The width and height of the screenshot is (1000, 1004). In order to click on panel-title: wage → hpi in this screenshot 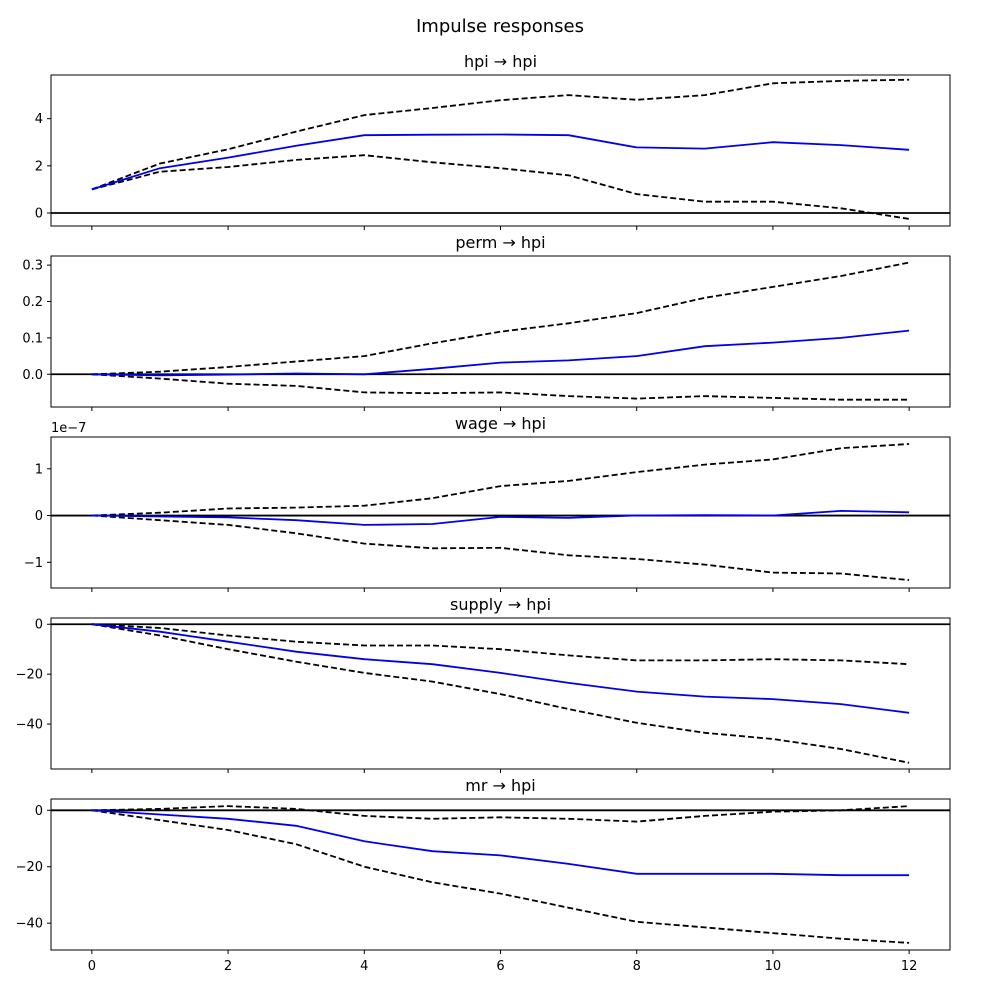, I will do `click(500, 423)`.